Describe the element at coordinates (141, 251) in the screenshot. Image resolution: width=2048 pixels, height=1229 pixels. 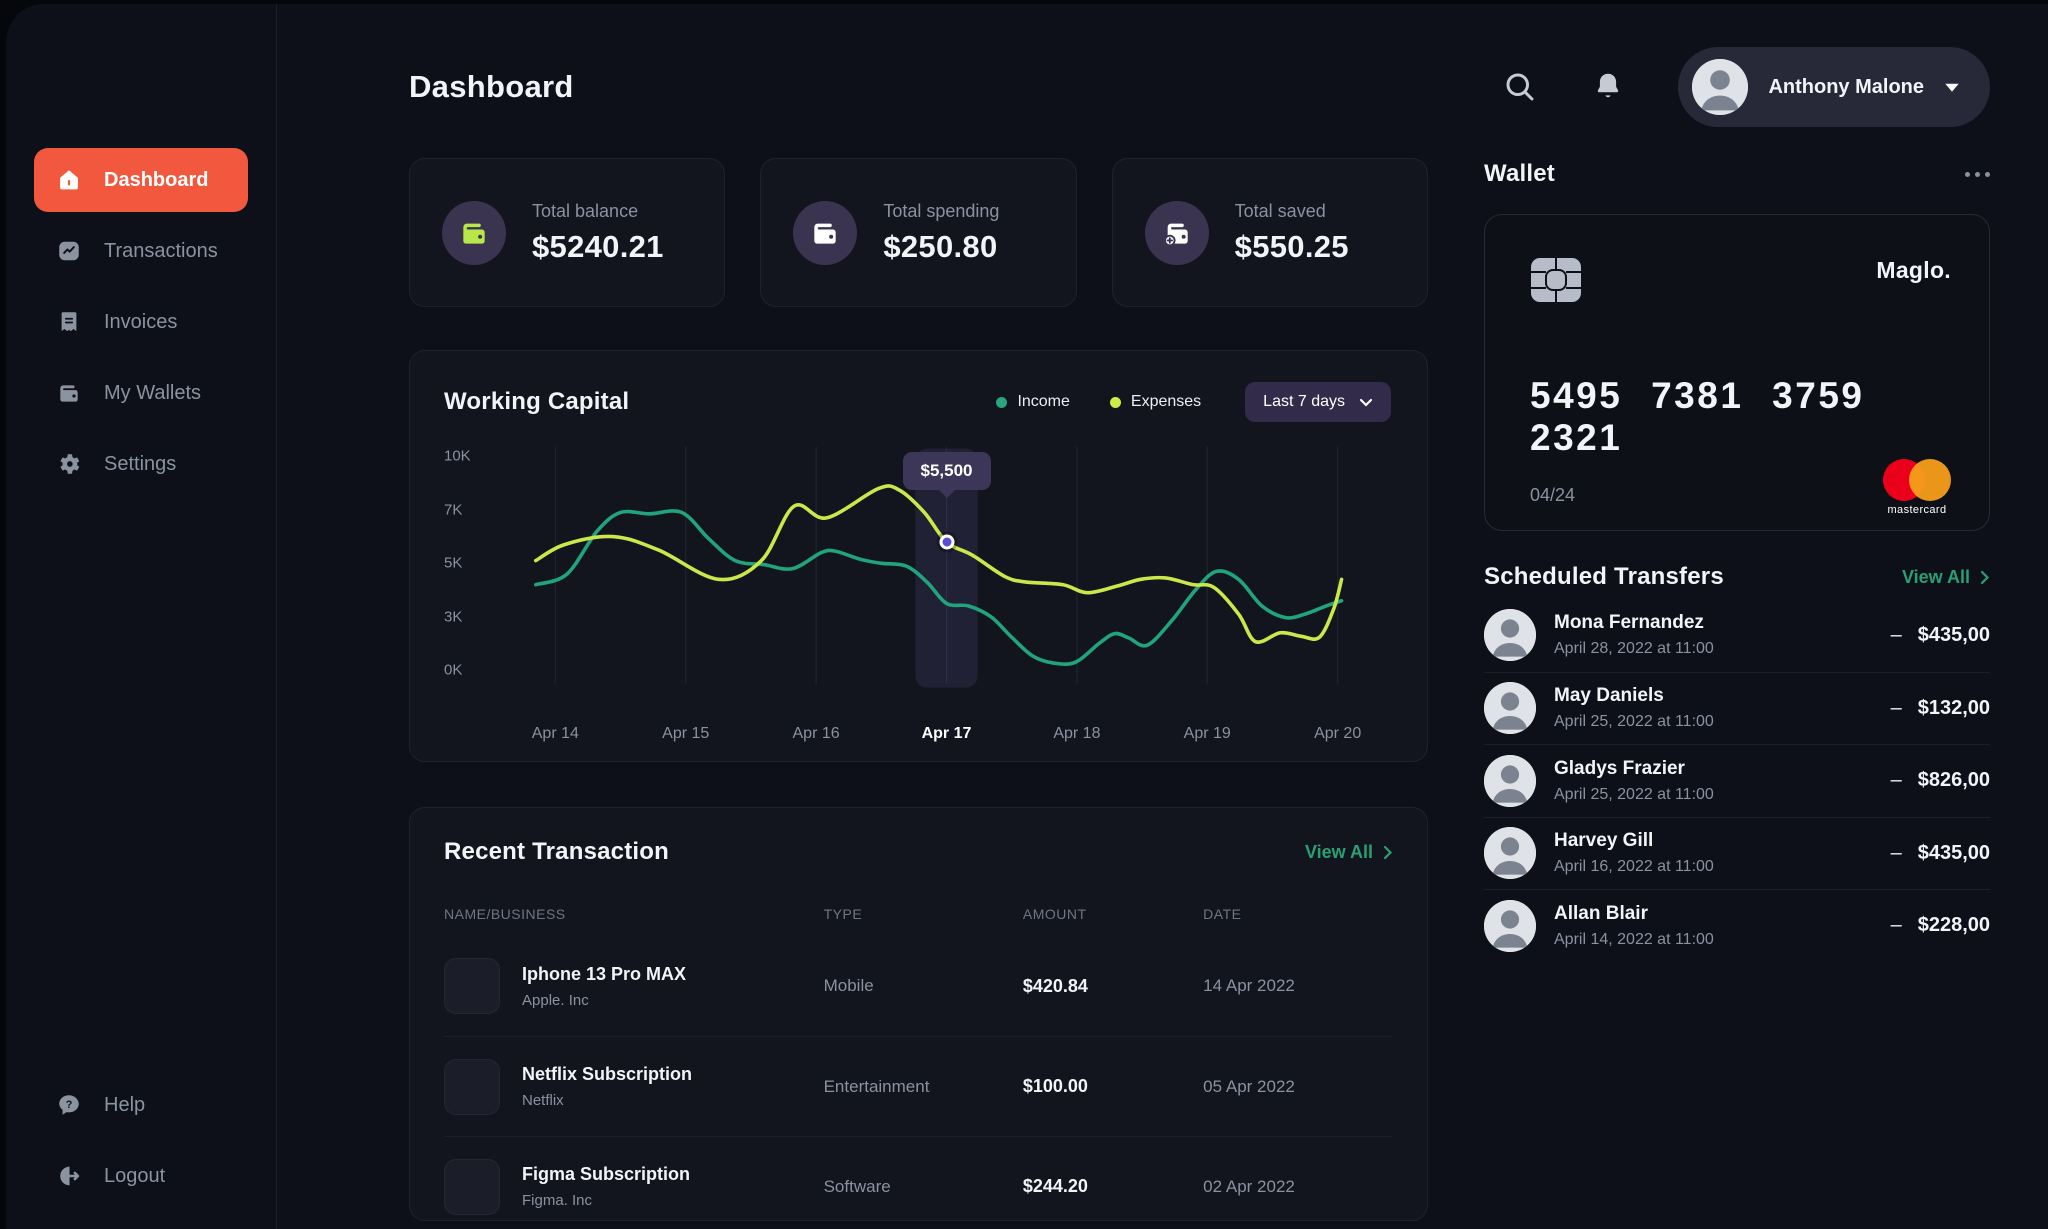
I see `sidebar-item-transactions: Transactions` at that location.